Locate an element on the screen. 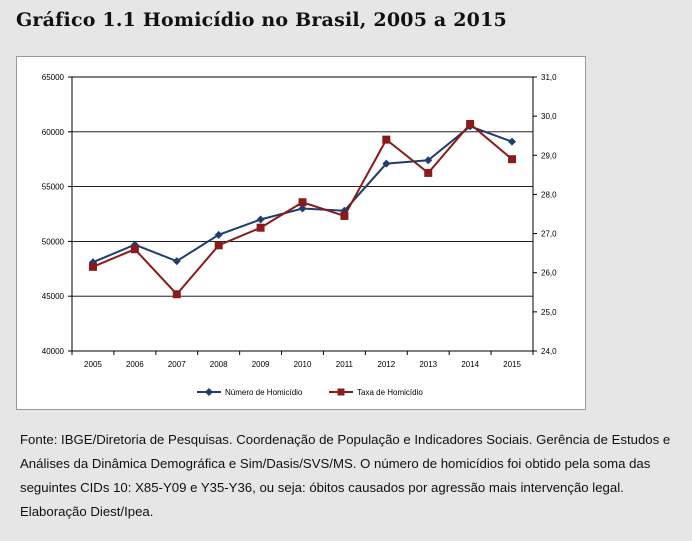  x-axis-tick-label: 2006 is located at coordinates (135, 364).